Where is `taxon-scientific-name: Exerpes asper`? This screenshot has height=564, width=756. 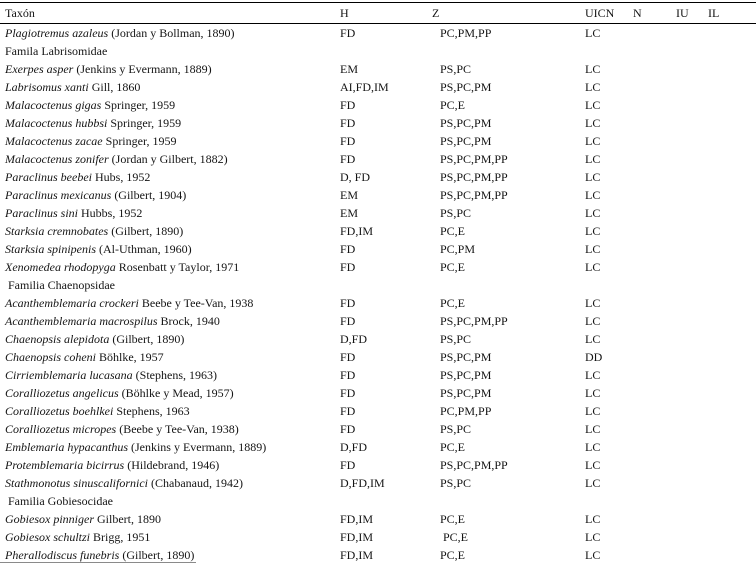
taxon-scientific-name: Exerpes asper is located at coordinates (39, 69).